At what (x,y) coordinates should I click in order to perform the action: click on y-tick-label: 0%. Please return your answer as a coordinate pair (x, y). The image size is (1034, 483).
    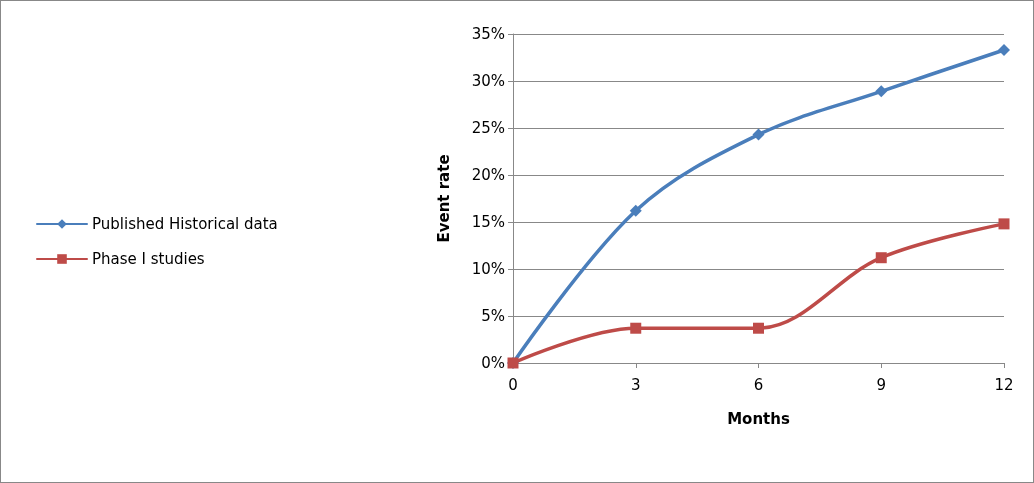
    Looking at the image, I should click on (493, 363).